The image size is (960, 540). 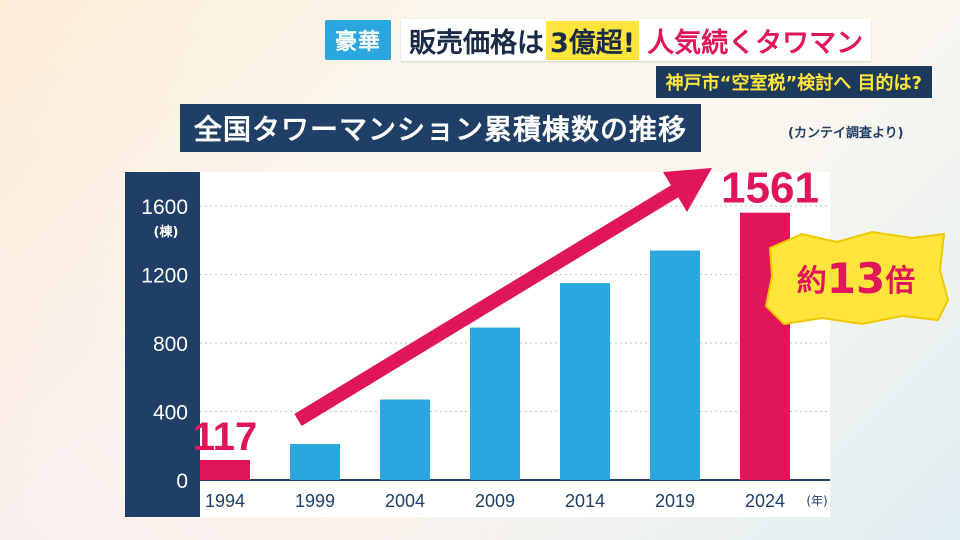 I want to click on bar-2004, so click(x=405, y=439).